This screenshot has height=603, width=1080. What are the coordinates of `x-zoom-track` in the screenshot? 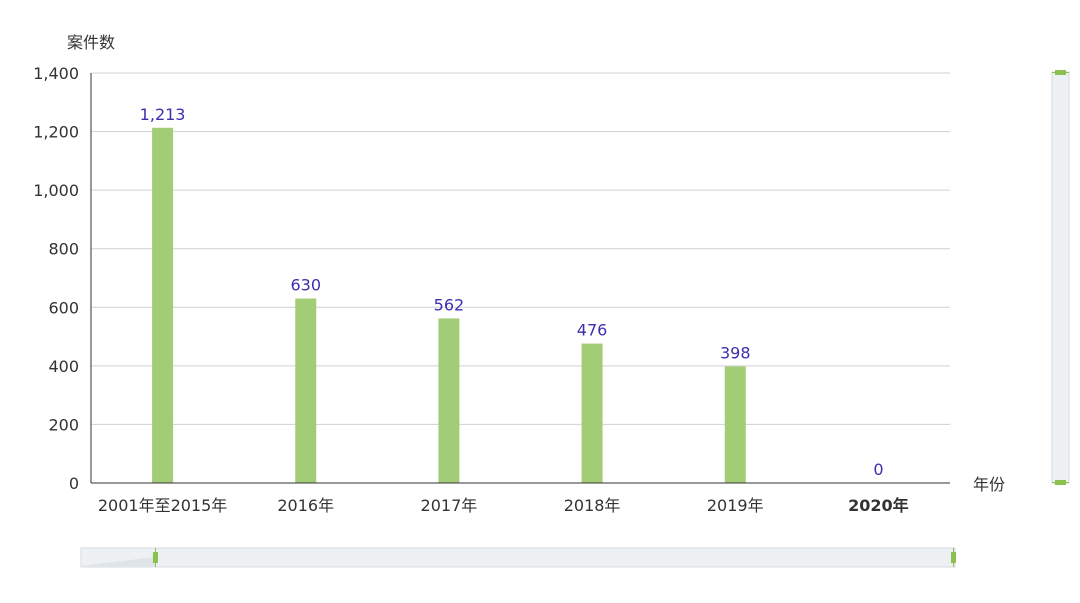 It's located at (518, 557).